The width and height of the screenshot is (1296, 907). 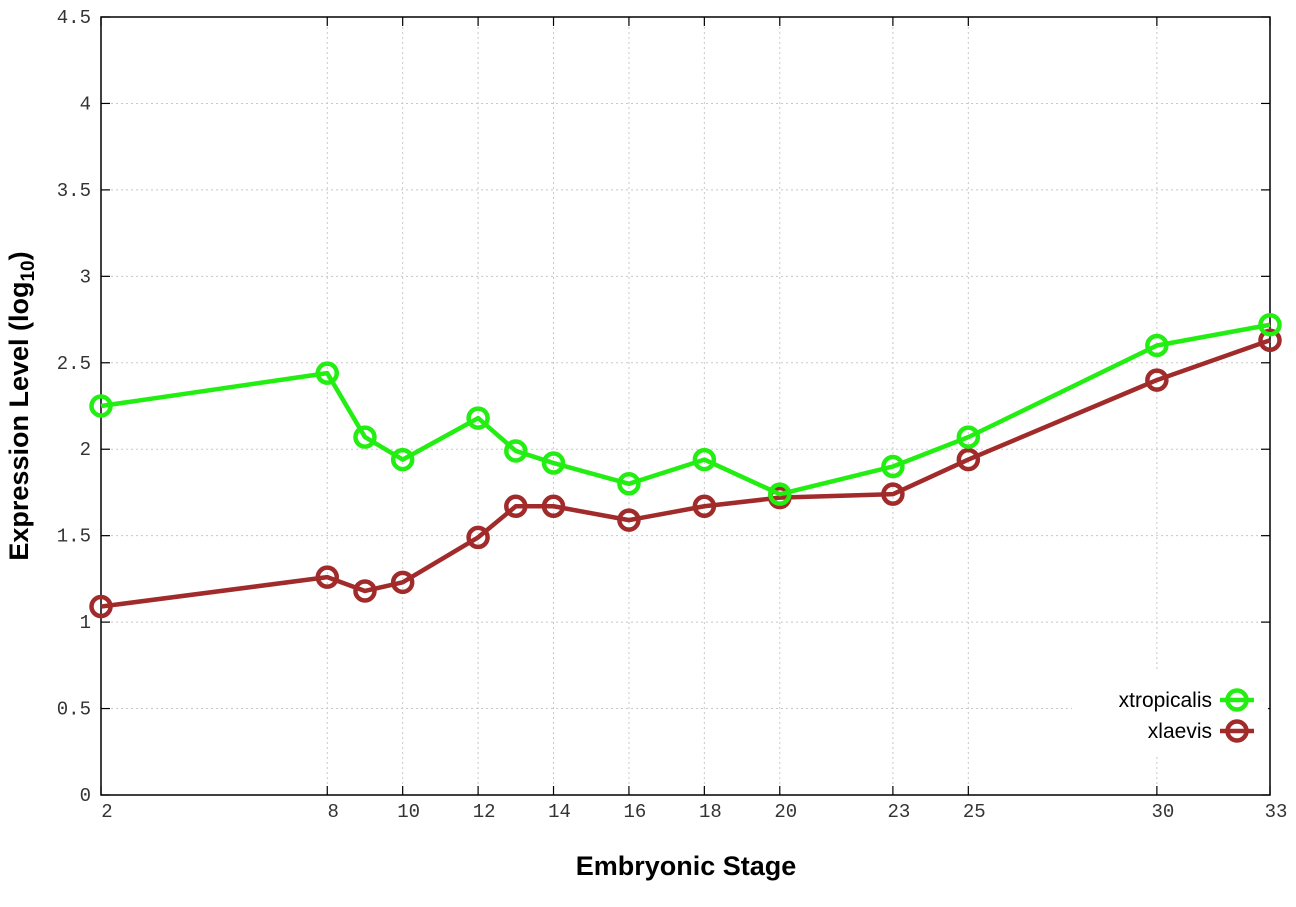 I want to click on y-tick-label: 4.5, so click(x=74, y=18).